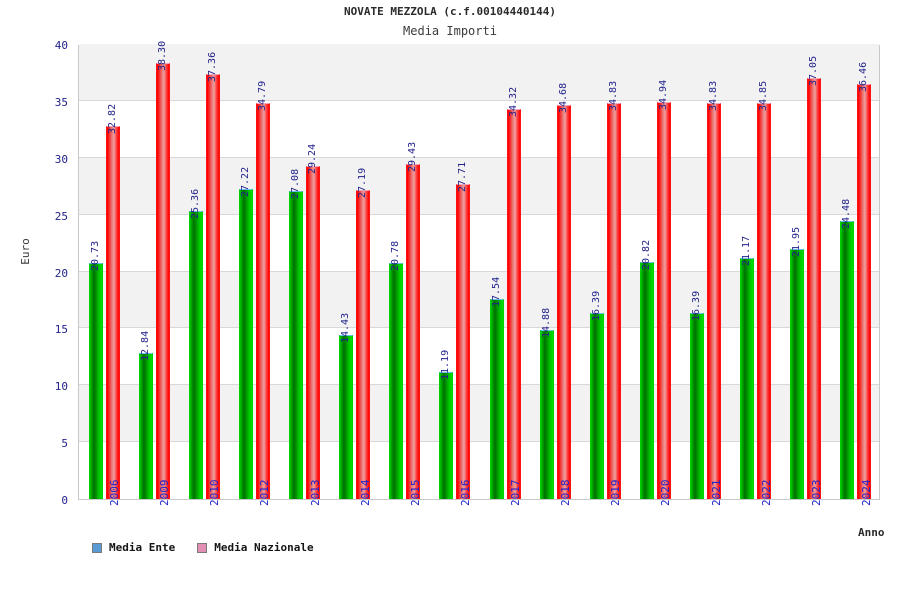 This screenshot has height=600, width=900. I want to click on value-label-media-nazionale: 27.71, so click(463, 176).